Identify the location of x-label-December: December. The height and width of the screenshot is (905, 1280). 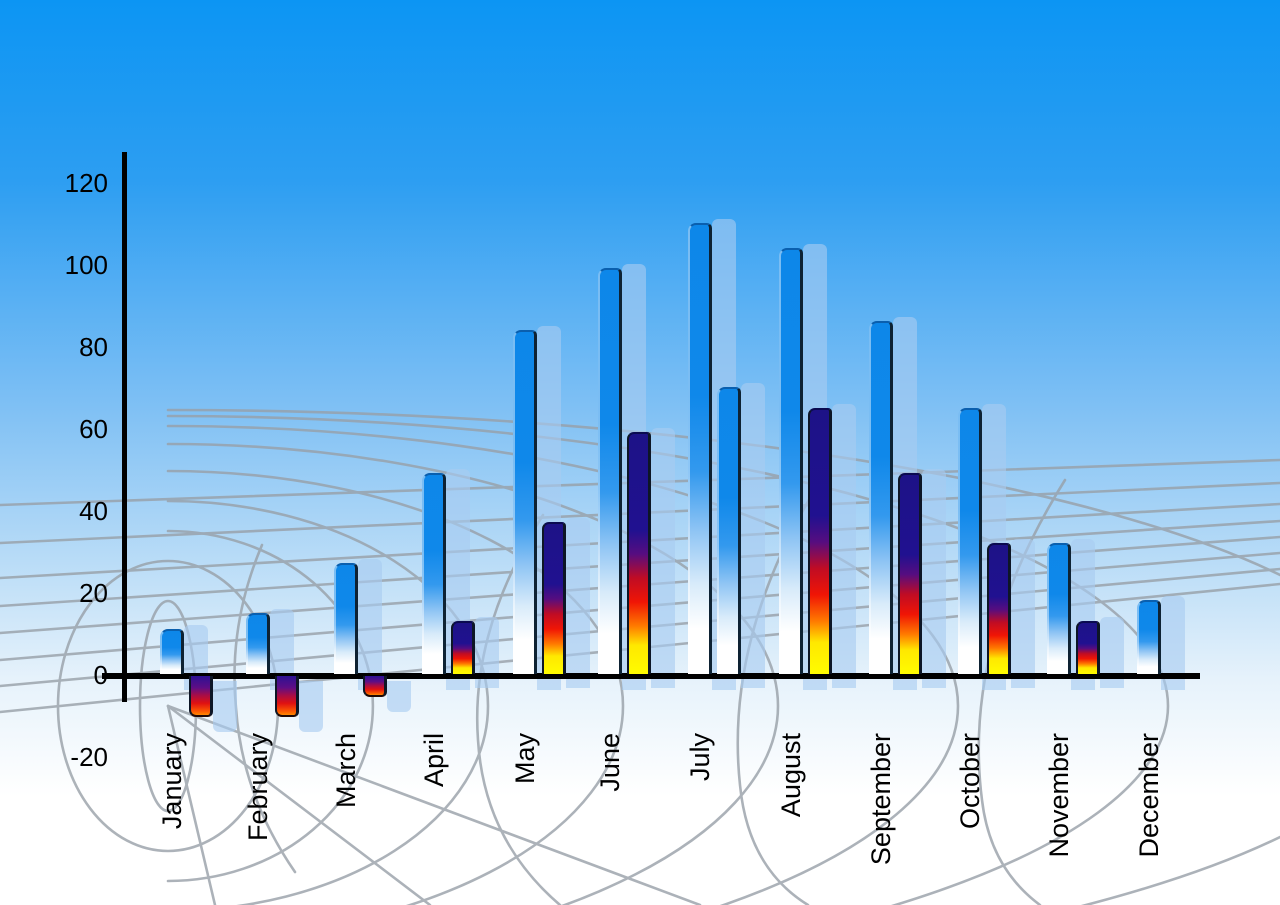
(1149, 795).